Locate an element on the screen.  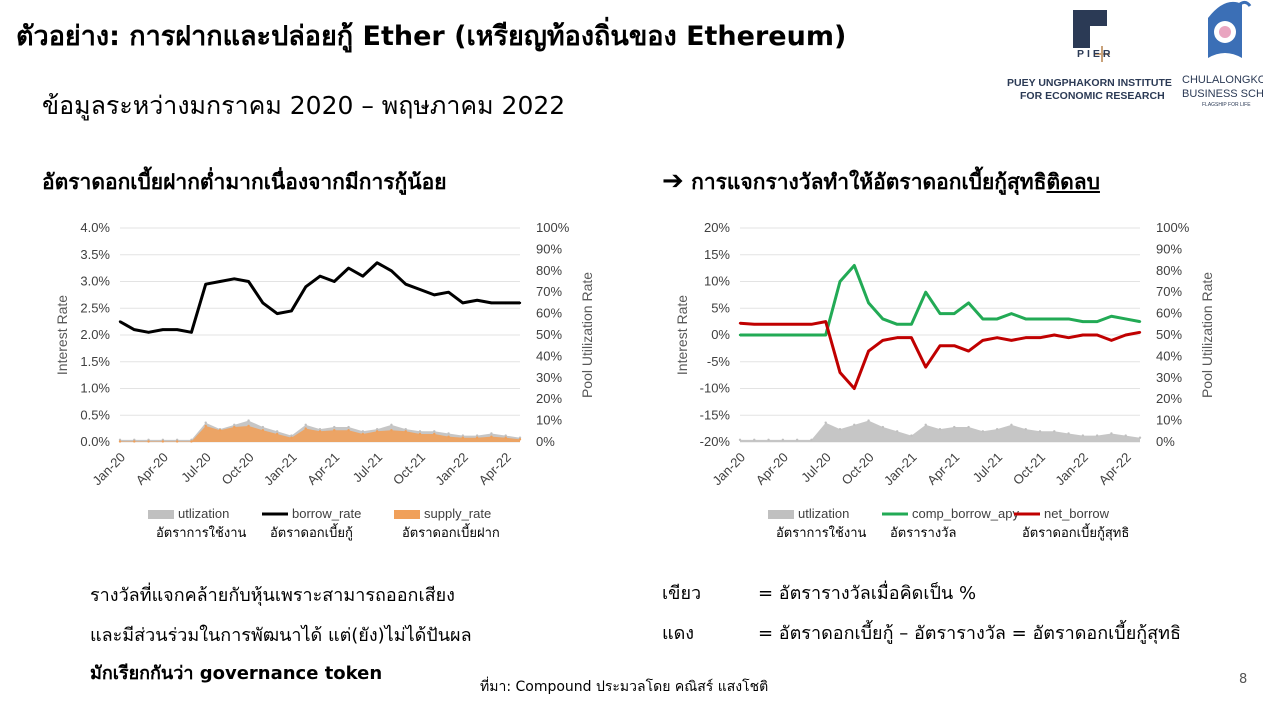
y-tick-label: 2.0% is located at coordinates (95, 334).